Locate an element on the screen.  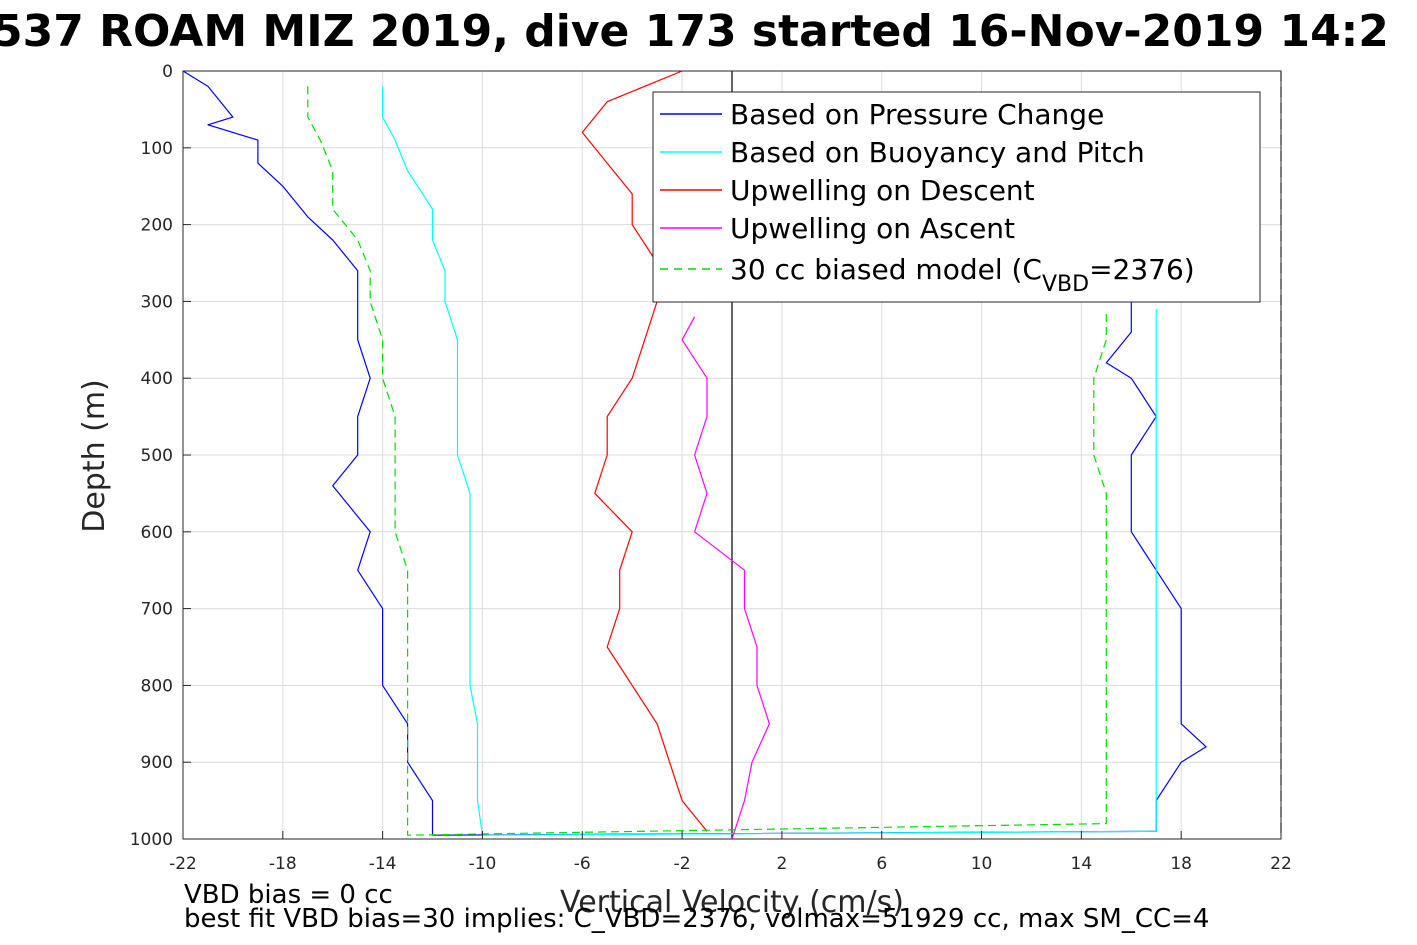
y-axis-ticks: 0 100 200 300 400 500 600 700 800 900 1000 is located at coordinates (160, 456).